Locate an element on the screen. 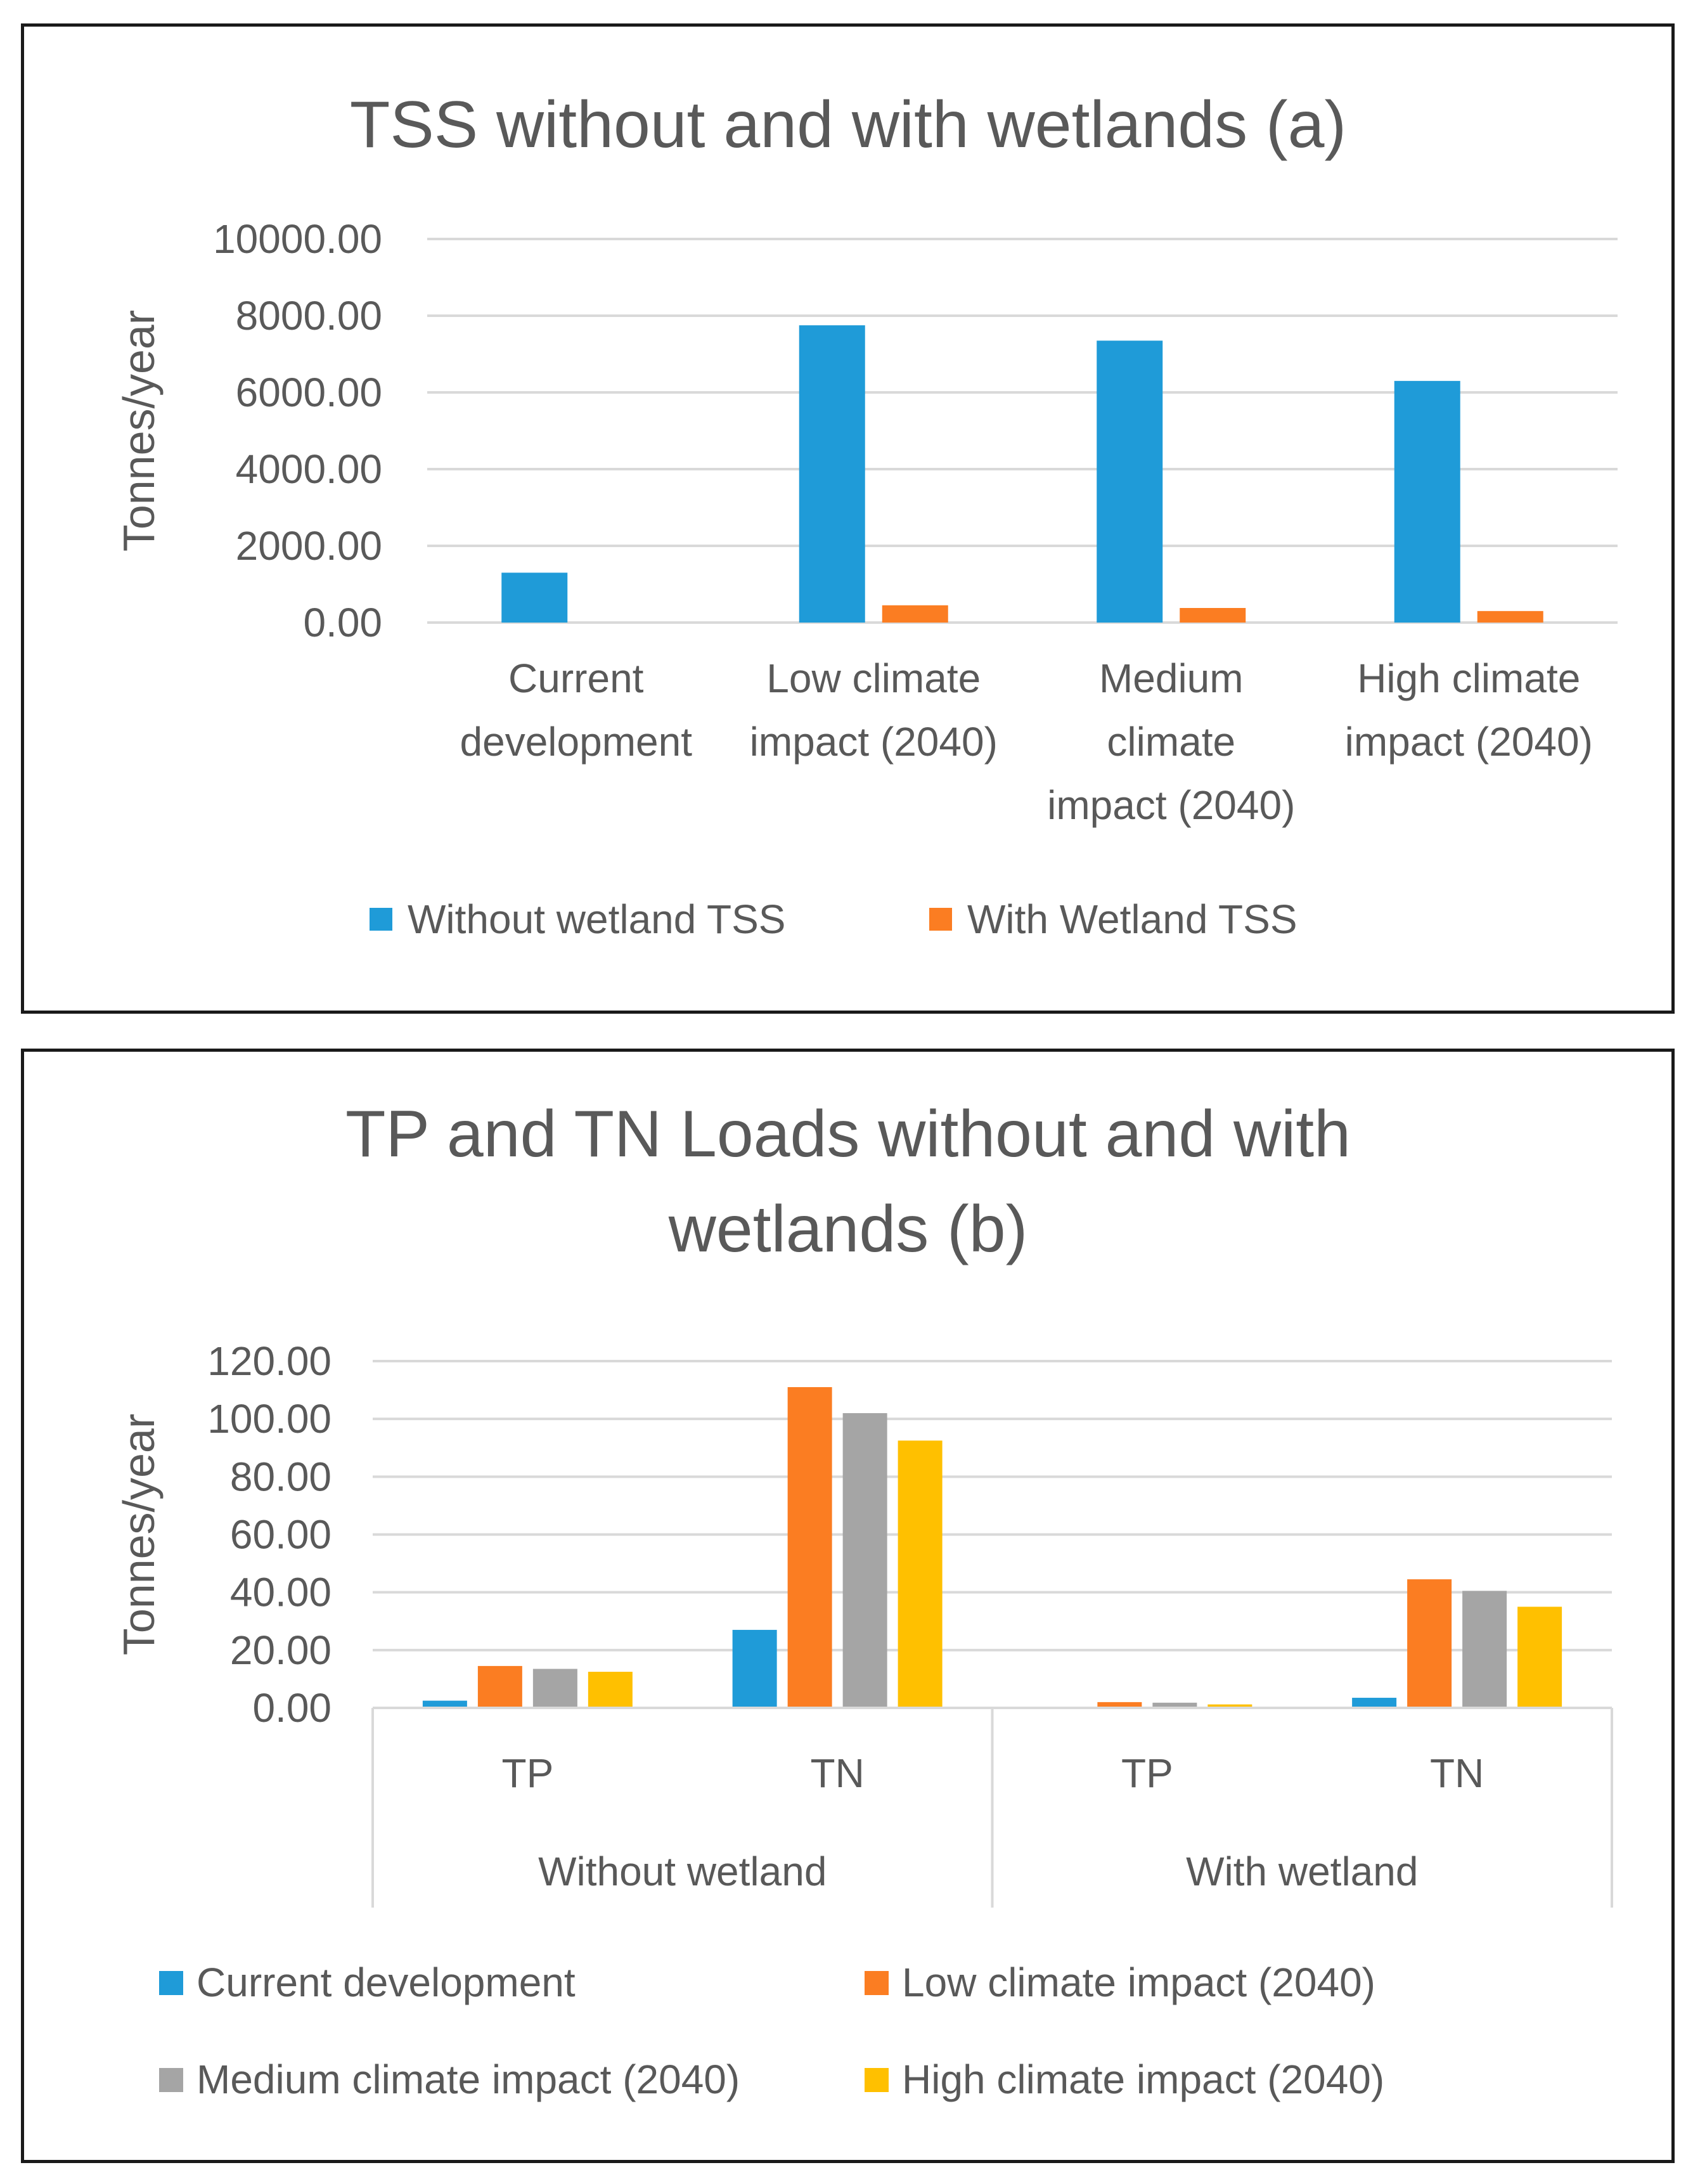 The width and height of the screenshot is (1693, 2184). x-group-label: Without wetland is located at coordinates (682, 1871).